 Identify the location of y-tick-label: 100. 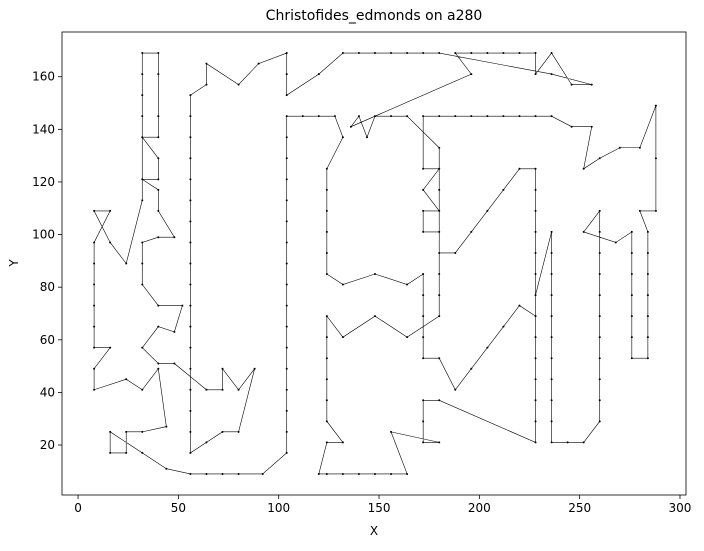
(43, 235).